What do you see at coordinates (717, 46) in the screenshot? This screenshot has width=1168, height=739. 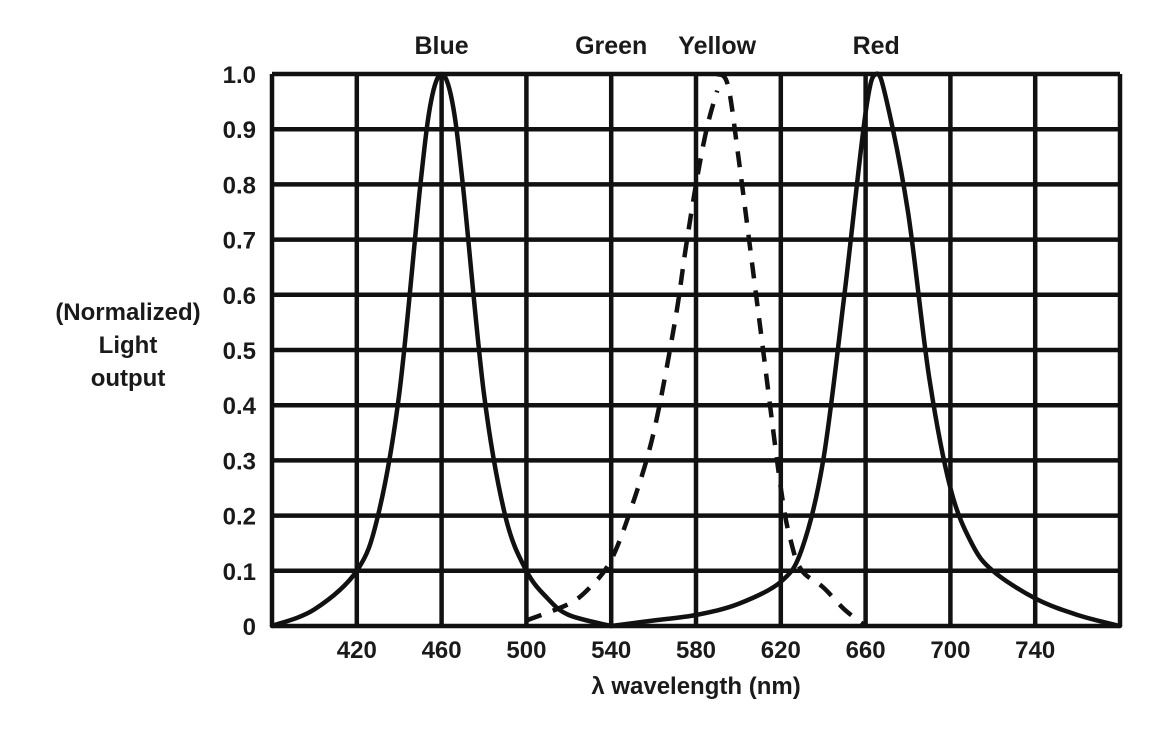 I see `peak-label-yellow: Yellow` at bounding box center [717, 46].